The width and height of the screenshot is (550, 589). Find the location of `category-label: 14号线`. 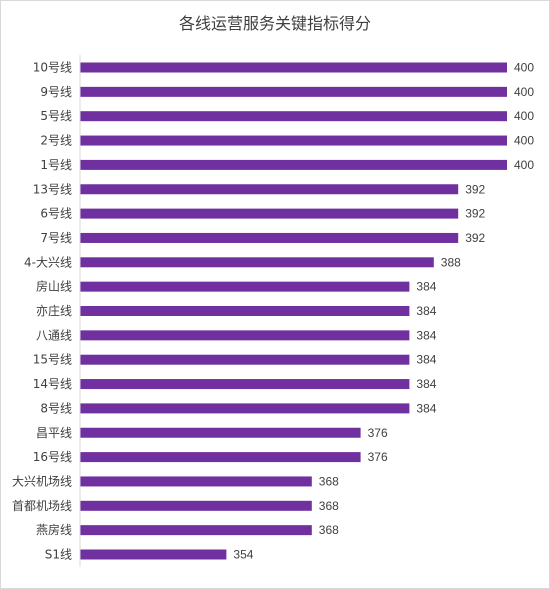

category-label: 14号线 is located at coordinates (52, 384).